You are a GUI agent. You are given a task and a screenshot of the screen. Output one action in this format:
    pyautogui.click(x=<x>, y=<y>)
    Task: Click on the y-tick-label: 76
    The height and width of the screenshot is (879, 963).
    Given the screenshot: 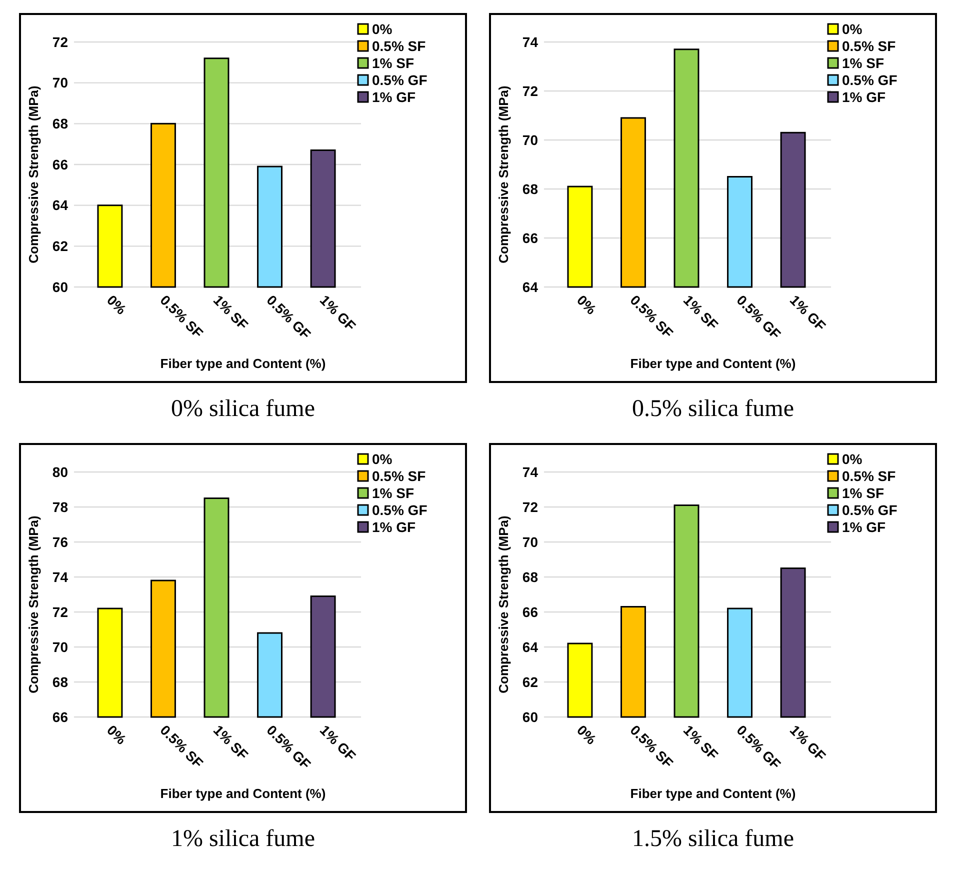 What is the action you would take?
    pyautogui.click(x=60, y=542)
    